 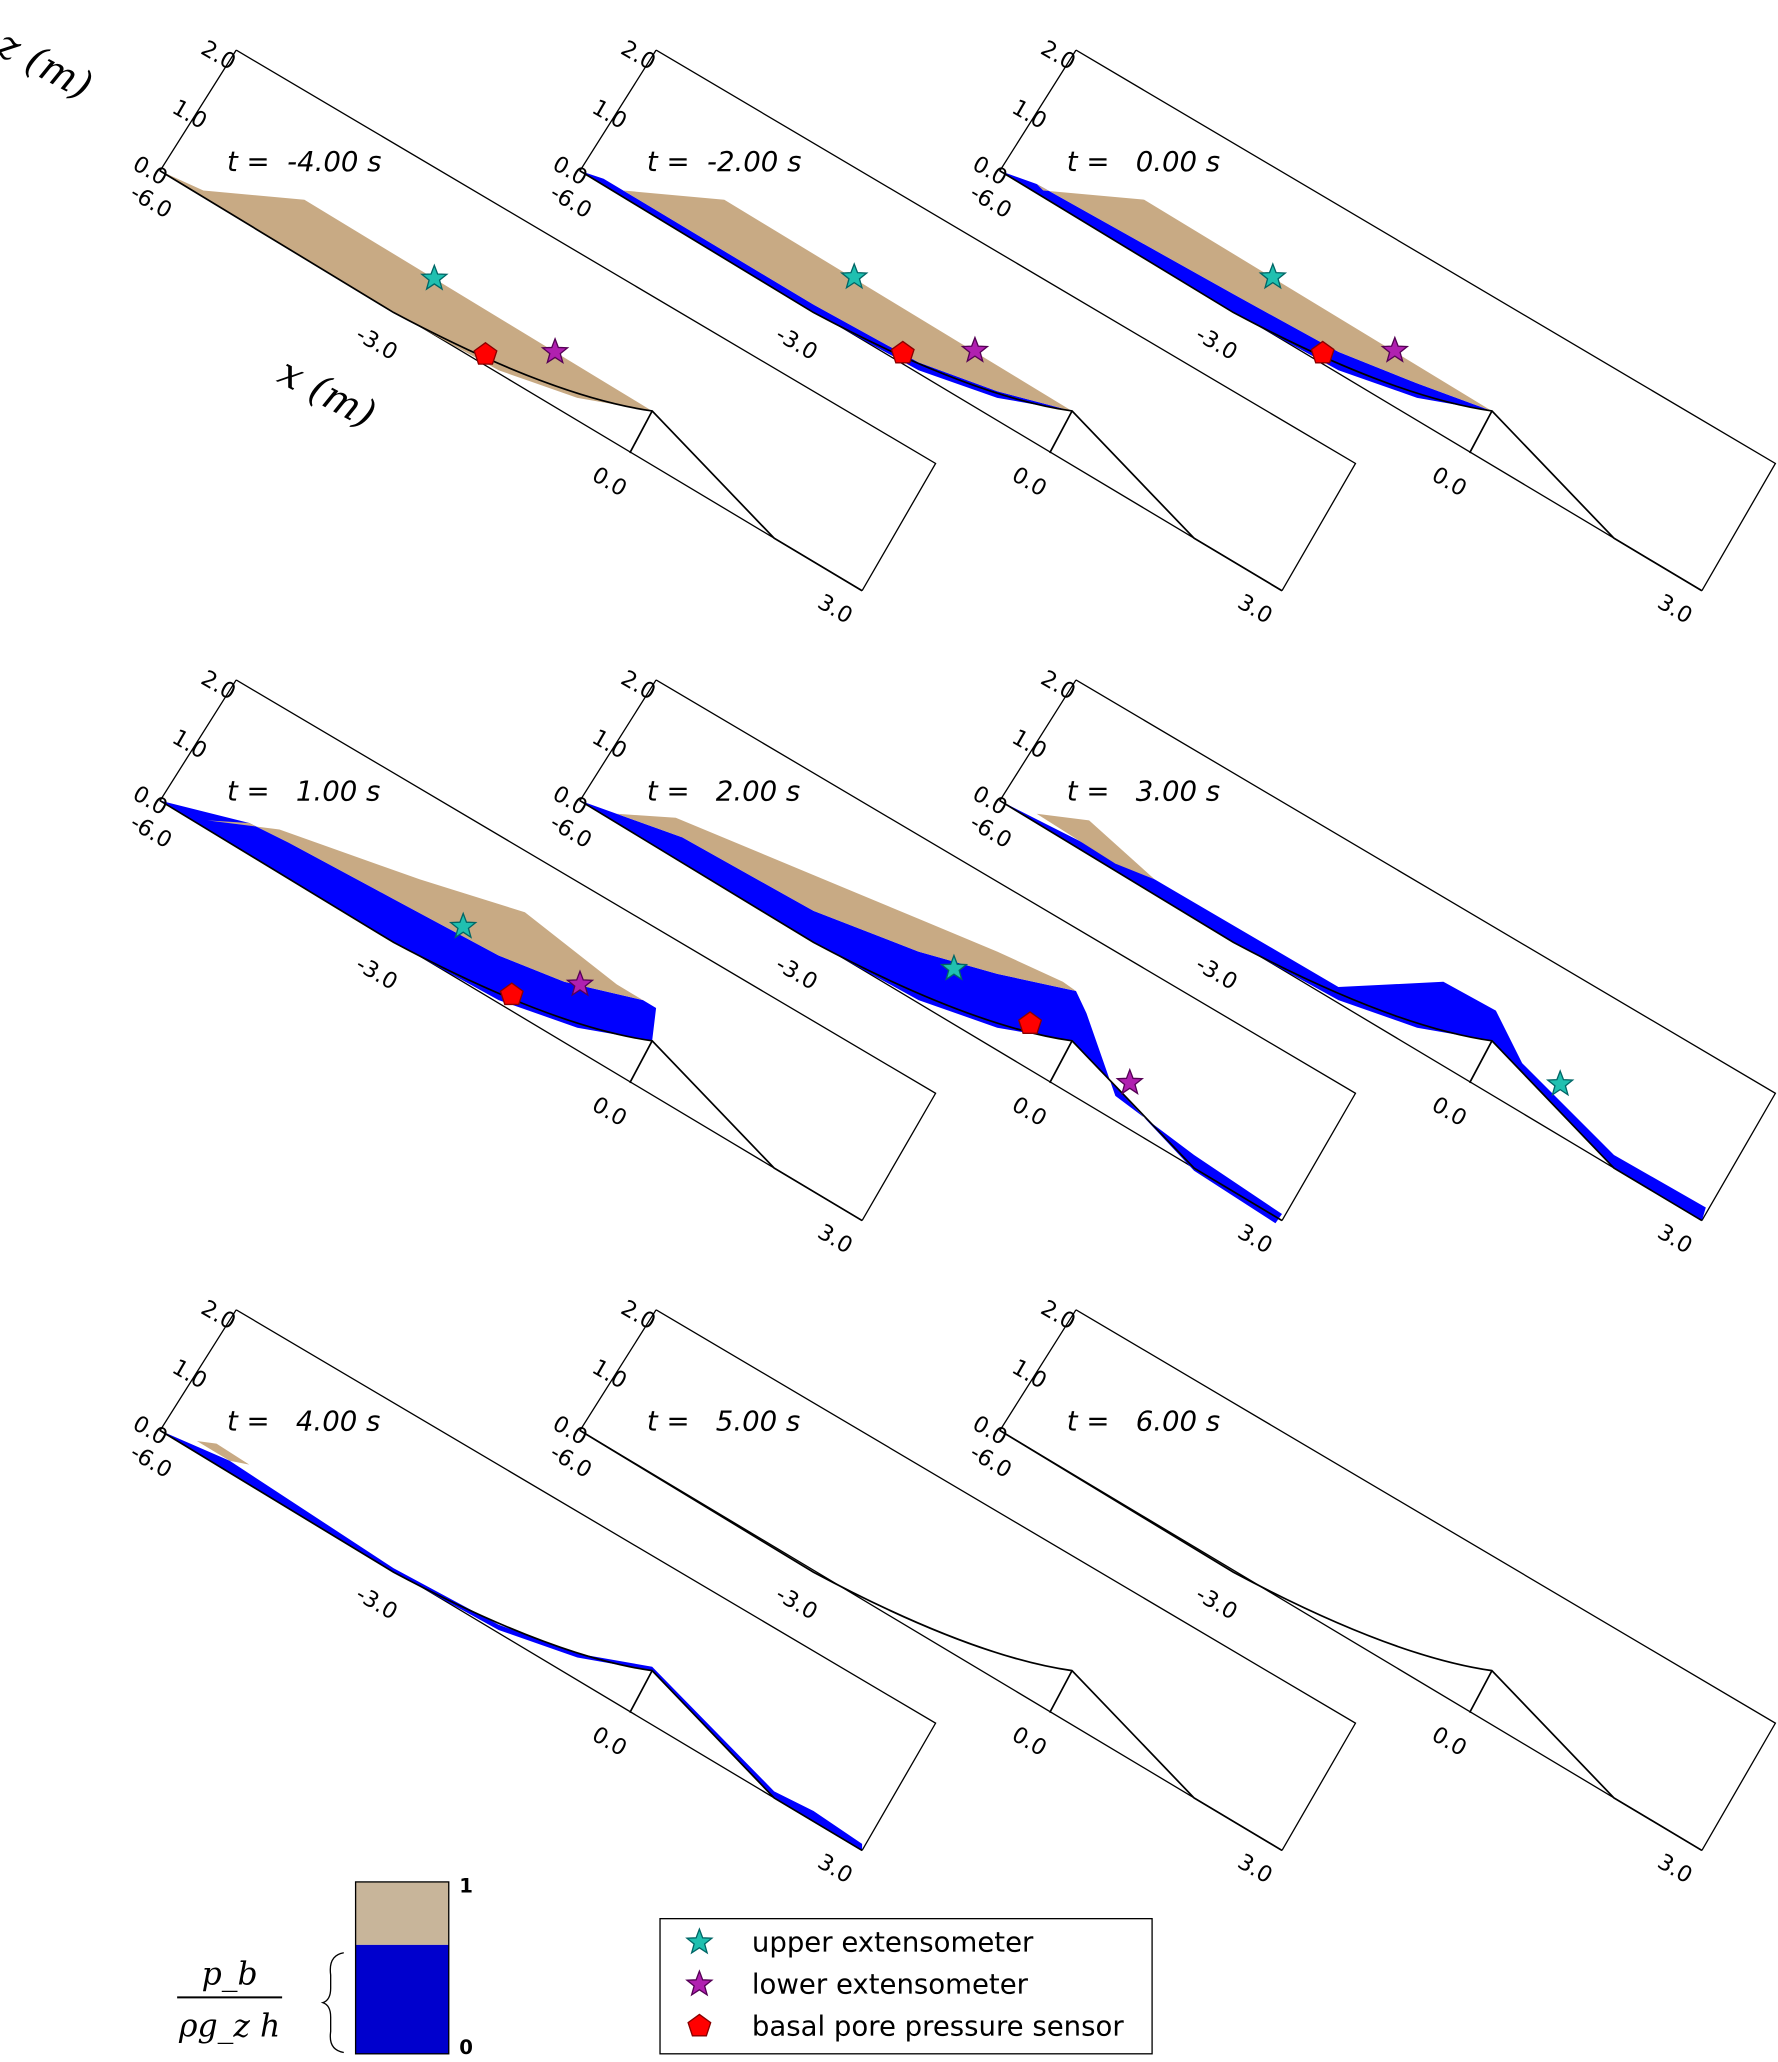 I want to click on panel: 2.01.00.0-6.0-3.00.03.0t = 0.00 s, so click(x=1371, y=332).